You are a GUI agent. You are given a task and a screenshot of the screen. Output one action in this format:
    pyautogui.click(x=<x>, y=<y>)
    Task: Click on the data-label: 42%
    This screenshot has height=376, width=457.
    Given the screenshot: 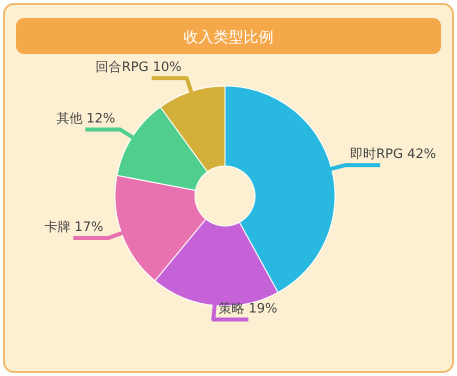 What is the action you would take?
    pyautogui.click(x=421, y=154)
    